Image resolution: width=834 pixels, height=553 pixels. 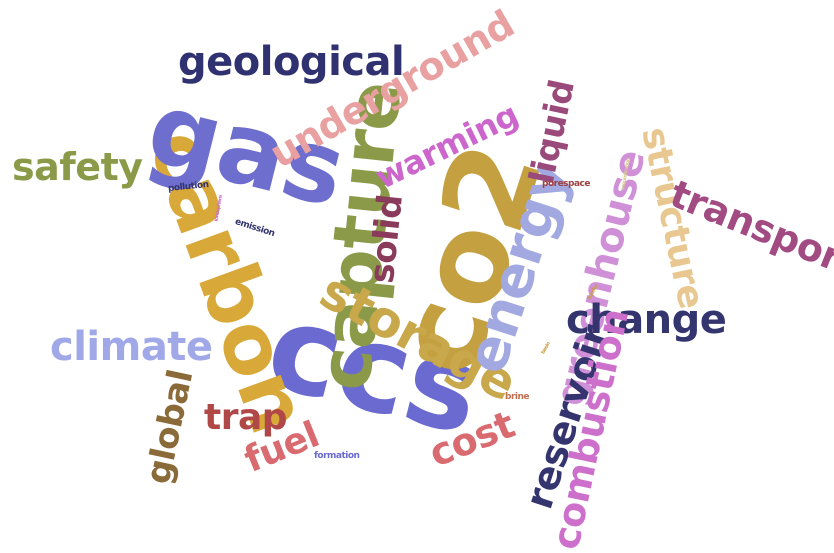 I want to click on word-tiny-4: basin, so click(x=546, y=348).